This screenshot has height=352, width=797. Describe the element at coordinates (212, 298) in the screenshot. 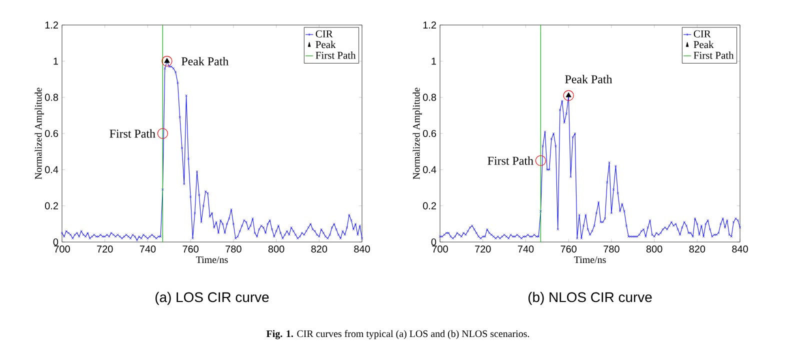

I see `text: (a) LOS CIR curve` at that location.